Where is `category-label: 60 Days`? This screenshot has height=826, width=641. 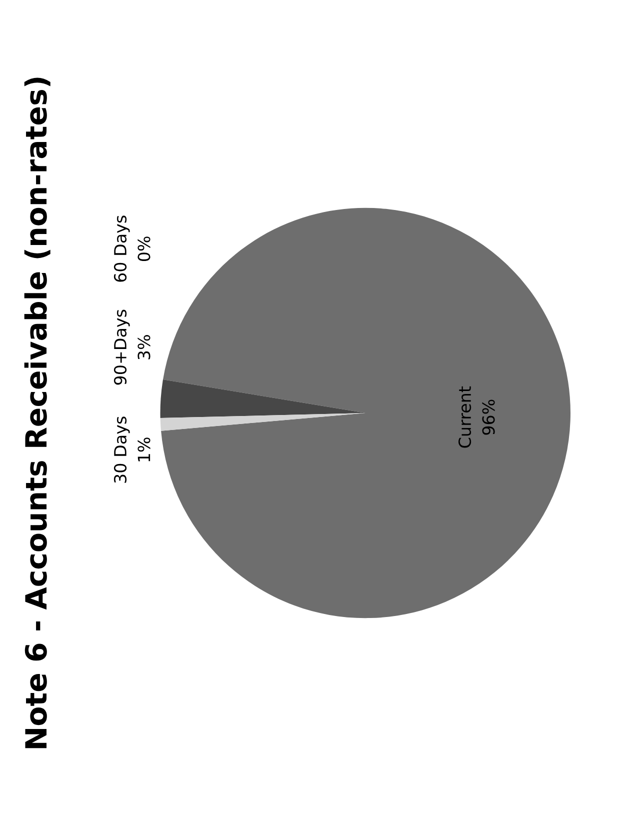 category-label: 60 Days is located at coordinates (122, 249).